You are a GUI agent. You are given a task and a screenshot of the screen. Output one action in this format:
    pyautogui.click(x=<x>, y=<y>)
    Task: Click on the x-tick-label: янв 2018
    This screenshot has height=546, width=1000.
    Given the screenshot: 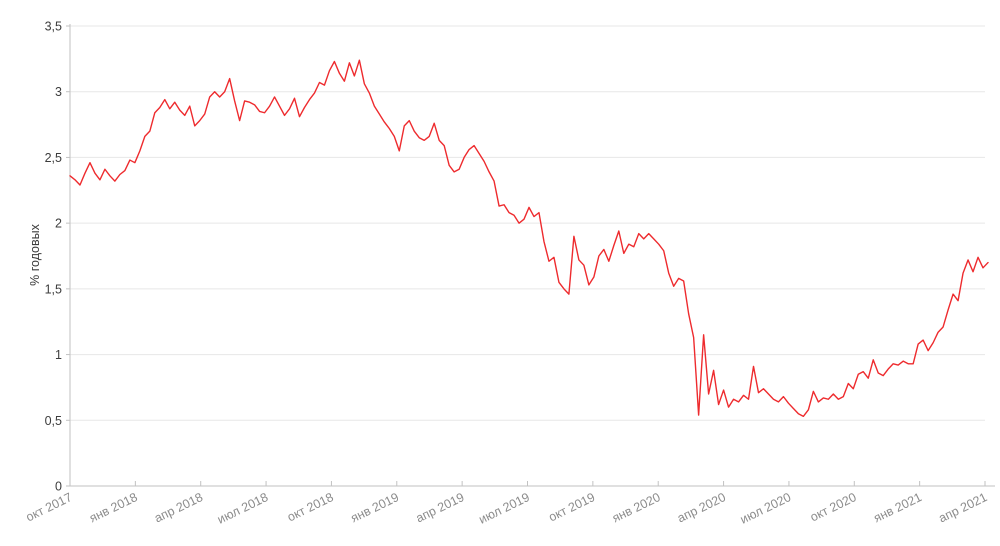 What is the action you would take?
    pyautogui.click(x=113, y=507)
    